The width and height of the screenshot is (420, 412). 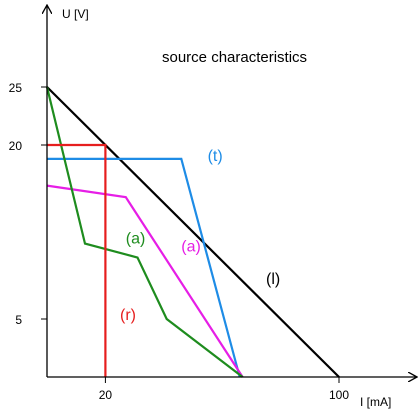 I want to click on series-label-1: (t), so click(x=215, y=156).